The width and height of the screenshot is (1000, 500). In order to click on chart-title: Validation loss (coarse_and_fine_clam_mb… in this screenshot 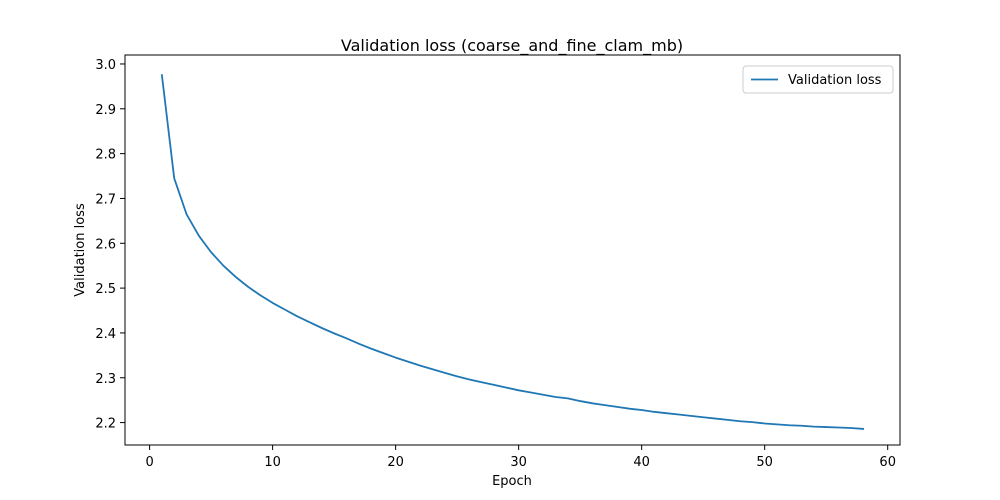, I will do `click(512, 46)`.